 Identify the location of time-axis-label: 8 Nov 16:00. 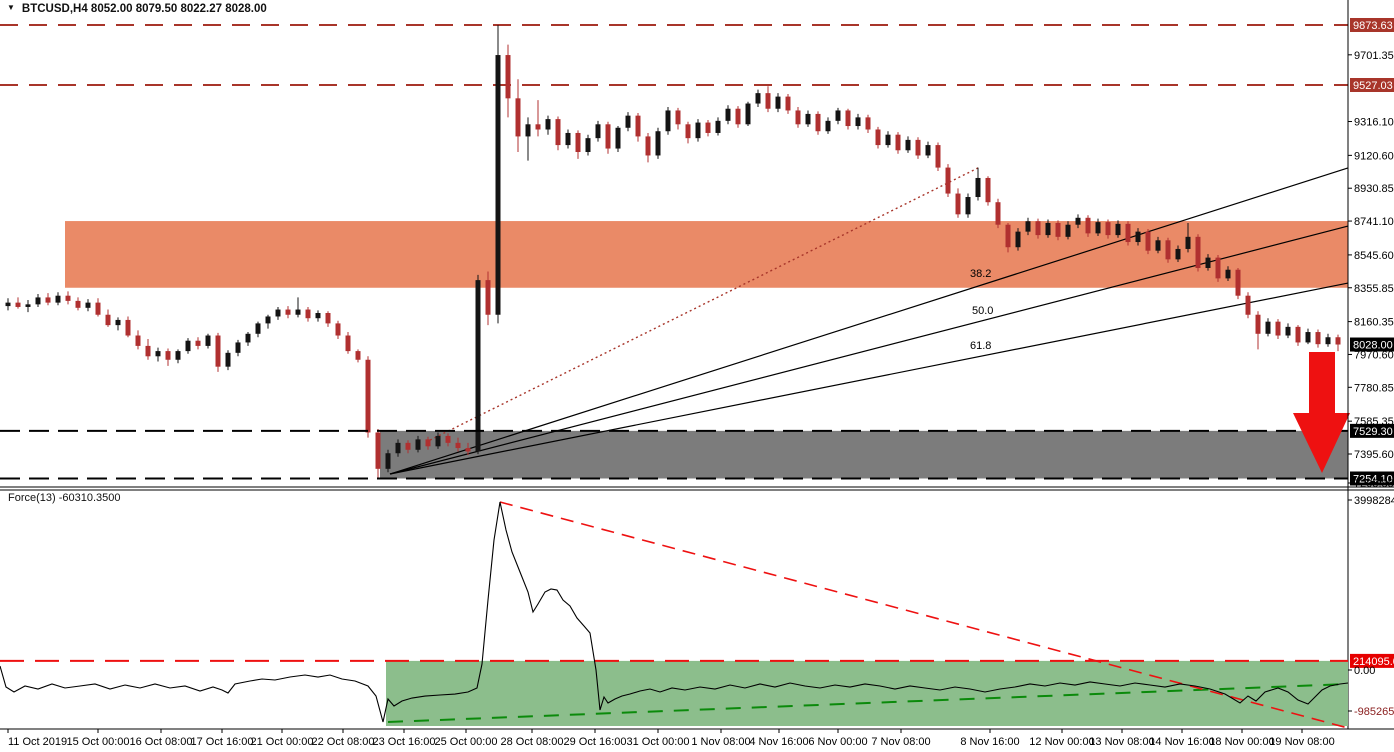
(989, 742).